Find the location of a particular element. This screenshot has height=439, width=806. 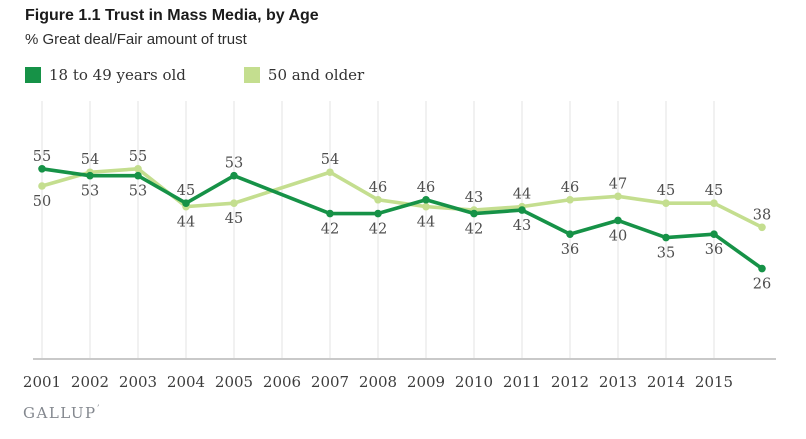

x-tick-label: 2008 is located at coordinates (378, 382).